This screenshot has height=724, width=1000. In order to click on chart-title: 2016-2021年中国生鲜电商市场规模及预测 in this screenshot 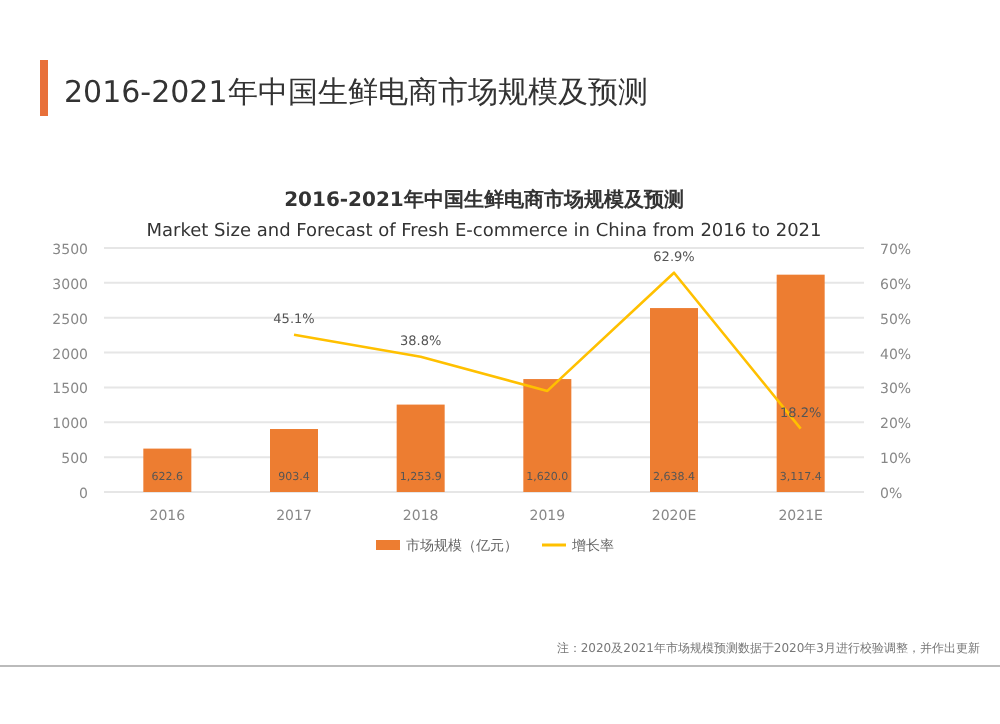, I will do `click(356, 92)`.